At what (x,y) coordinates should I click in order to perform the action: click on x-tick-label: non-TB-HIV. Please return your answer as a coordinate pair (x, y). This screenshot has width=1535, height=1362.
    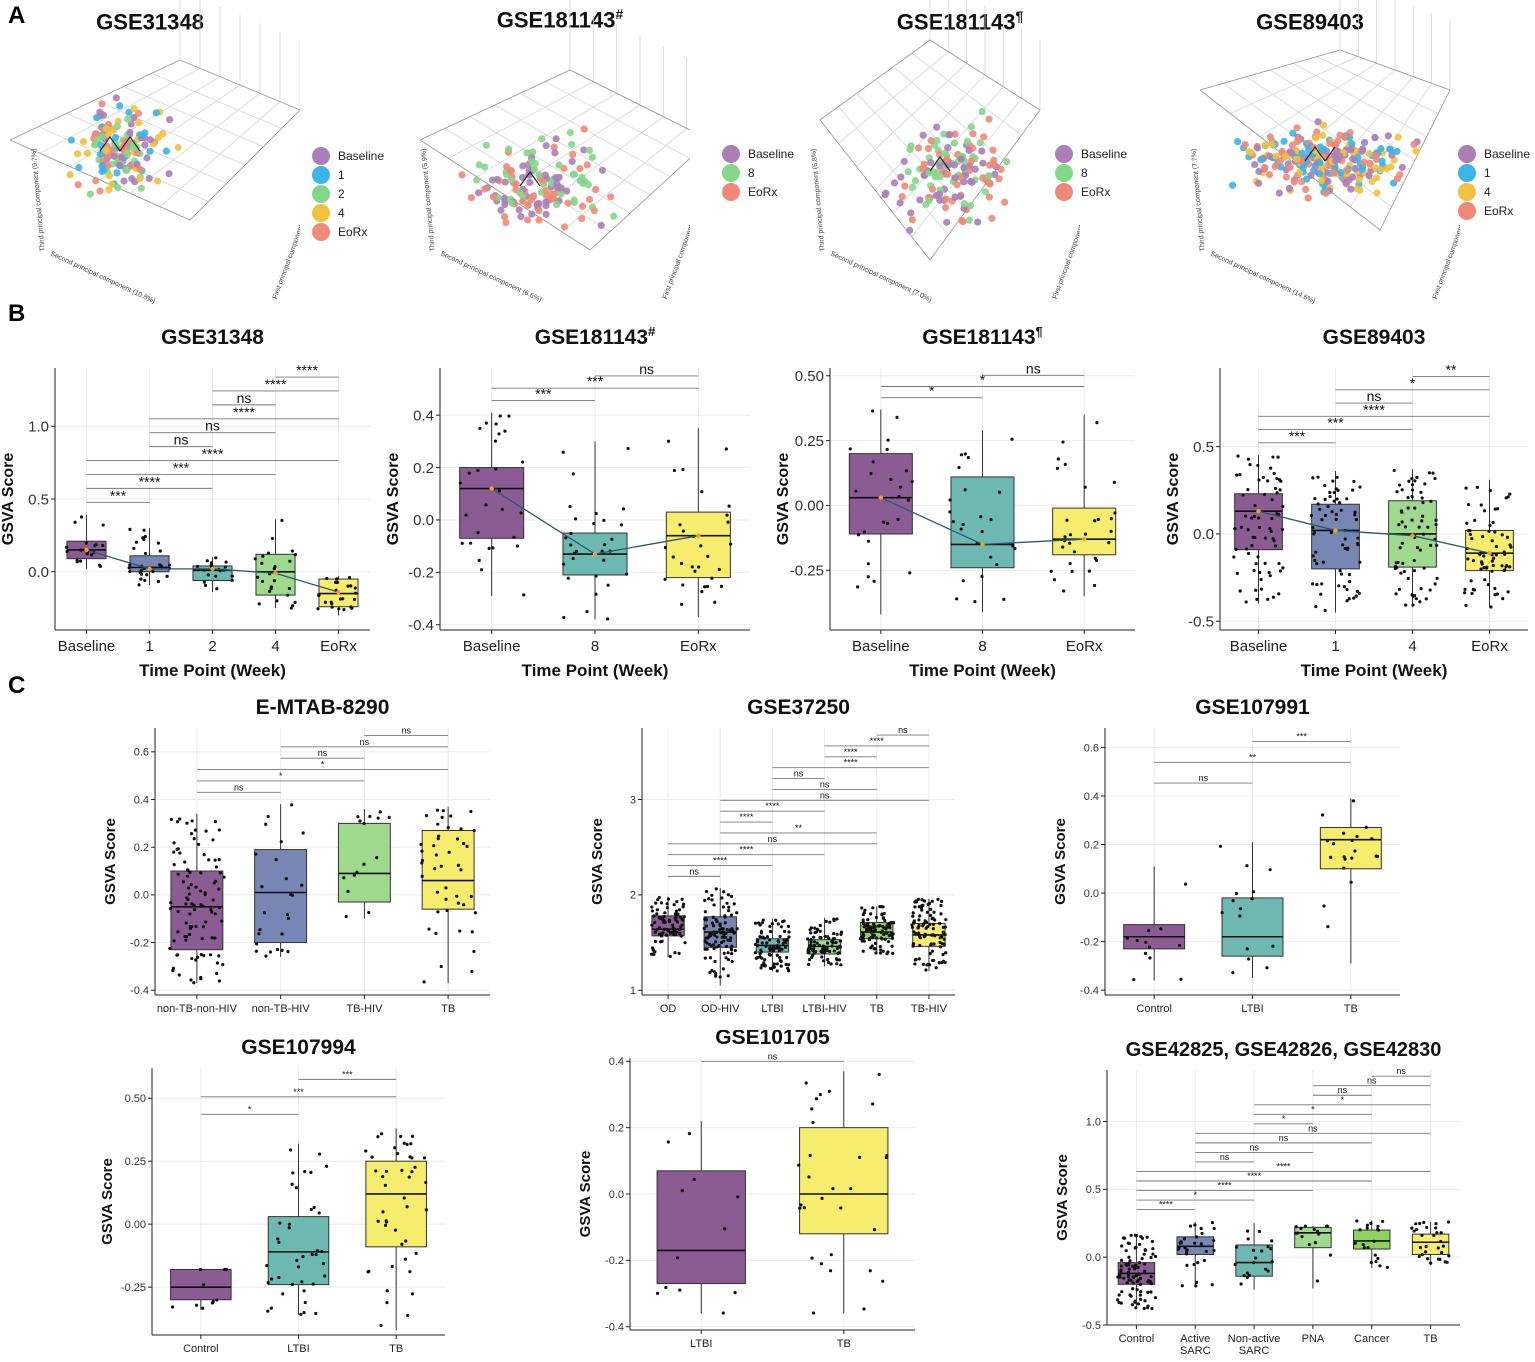
    Looking at the image, I should click on (281, 1009).